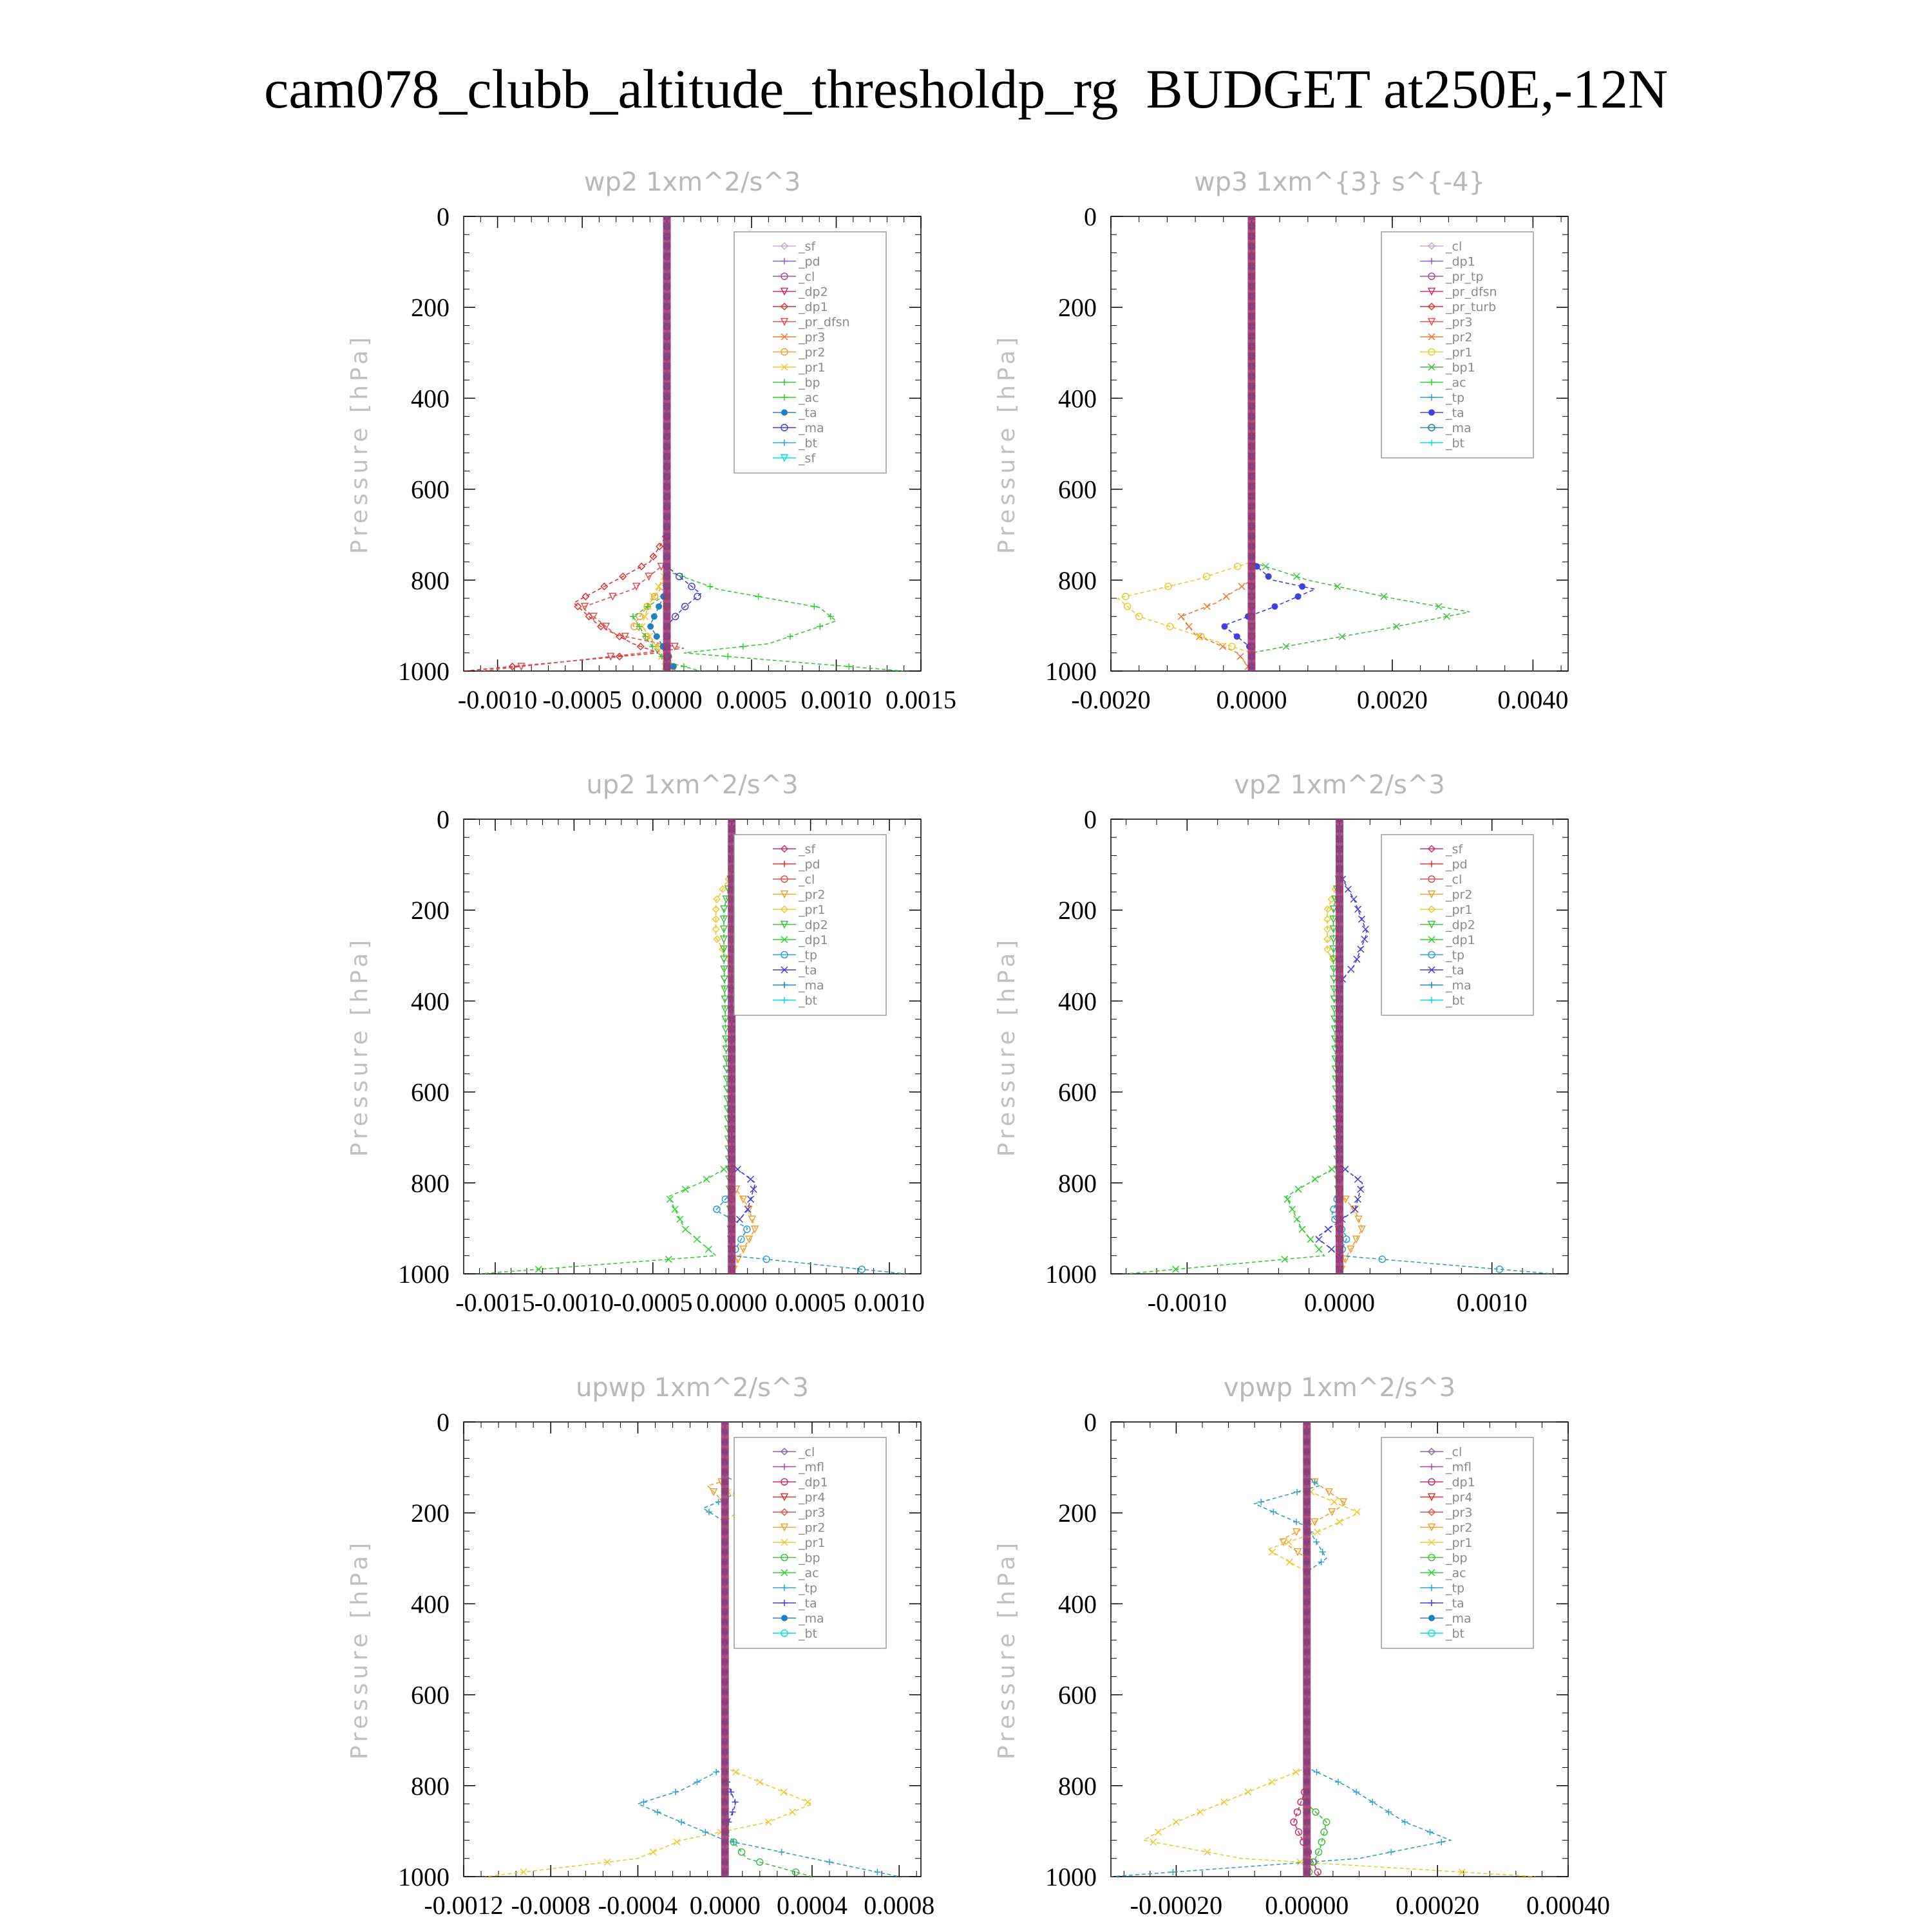  What do you see at coordinates (807, 247) in the screenshot?
I see `legend-label: _sf` at bounding box center [807, 247].